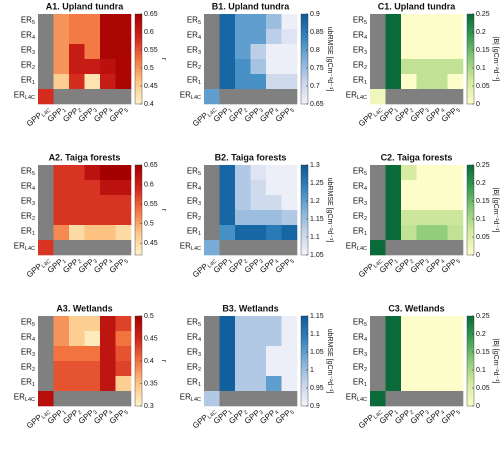 This screenshot has height=454, width=500. Describe the element at coordinates (397, 111) in the screenshot. I see `x-label-sub: 1` at that location.